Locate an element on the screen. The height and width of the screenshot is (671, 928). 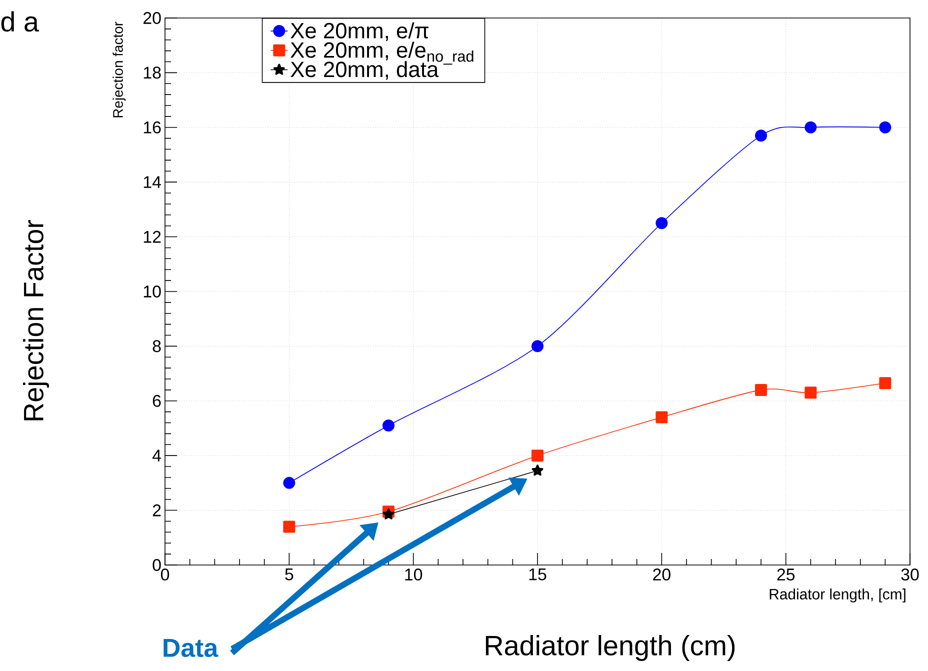
x-tick-label: 15 is located at coordinates (537, 574).